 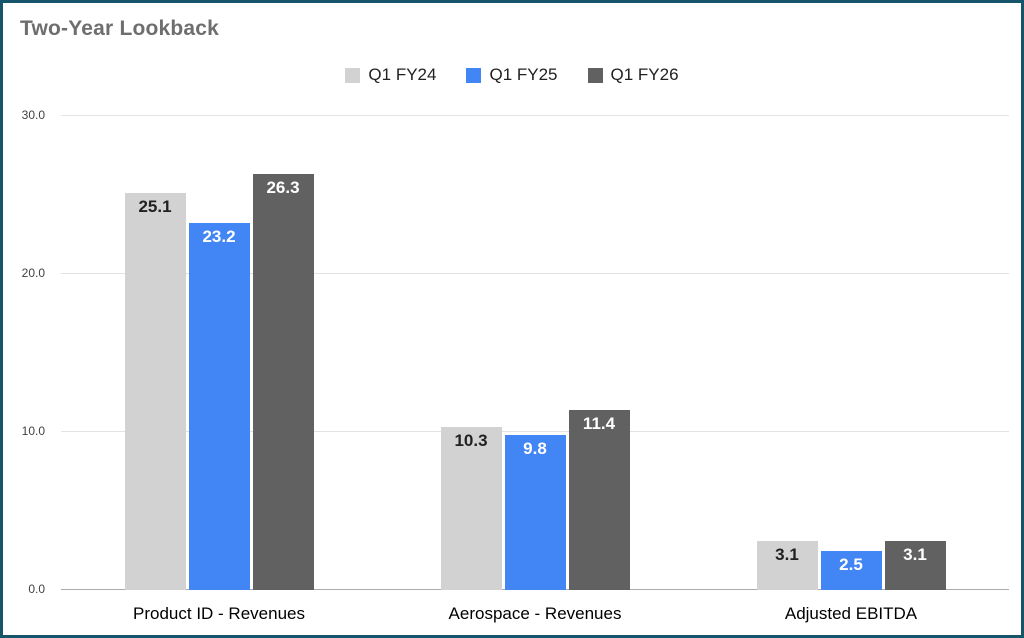 What do you see at coordinates (155, 391) in the screenshot?
I see `bar-q1-fy24: 25.1` at bounding box center [155, 391].